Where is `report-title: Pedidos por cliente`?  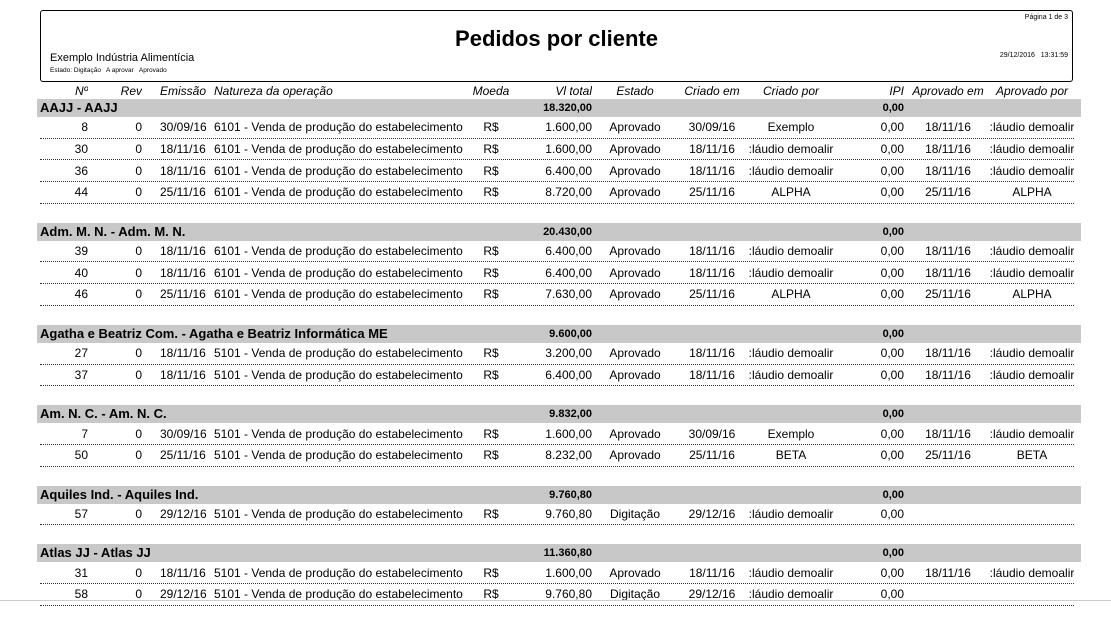
report-title: Pedidos por cliente is located at coordinates (556, 38).